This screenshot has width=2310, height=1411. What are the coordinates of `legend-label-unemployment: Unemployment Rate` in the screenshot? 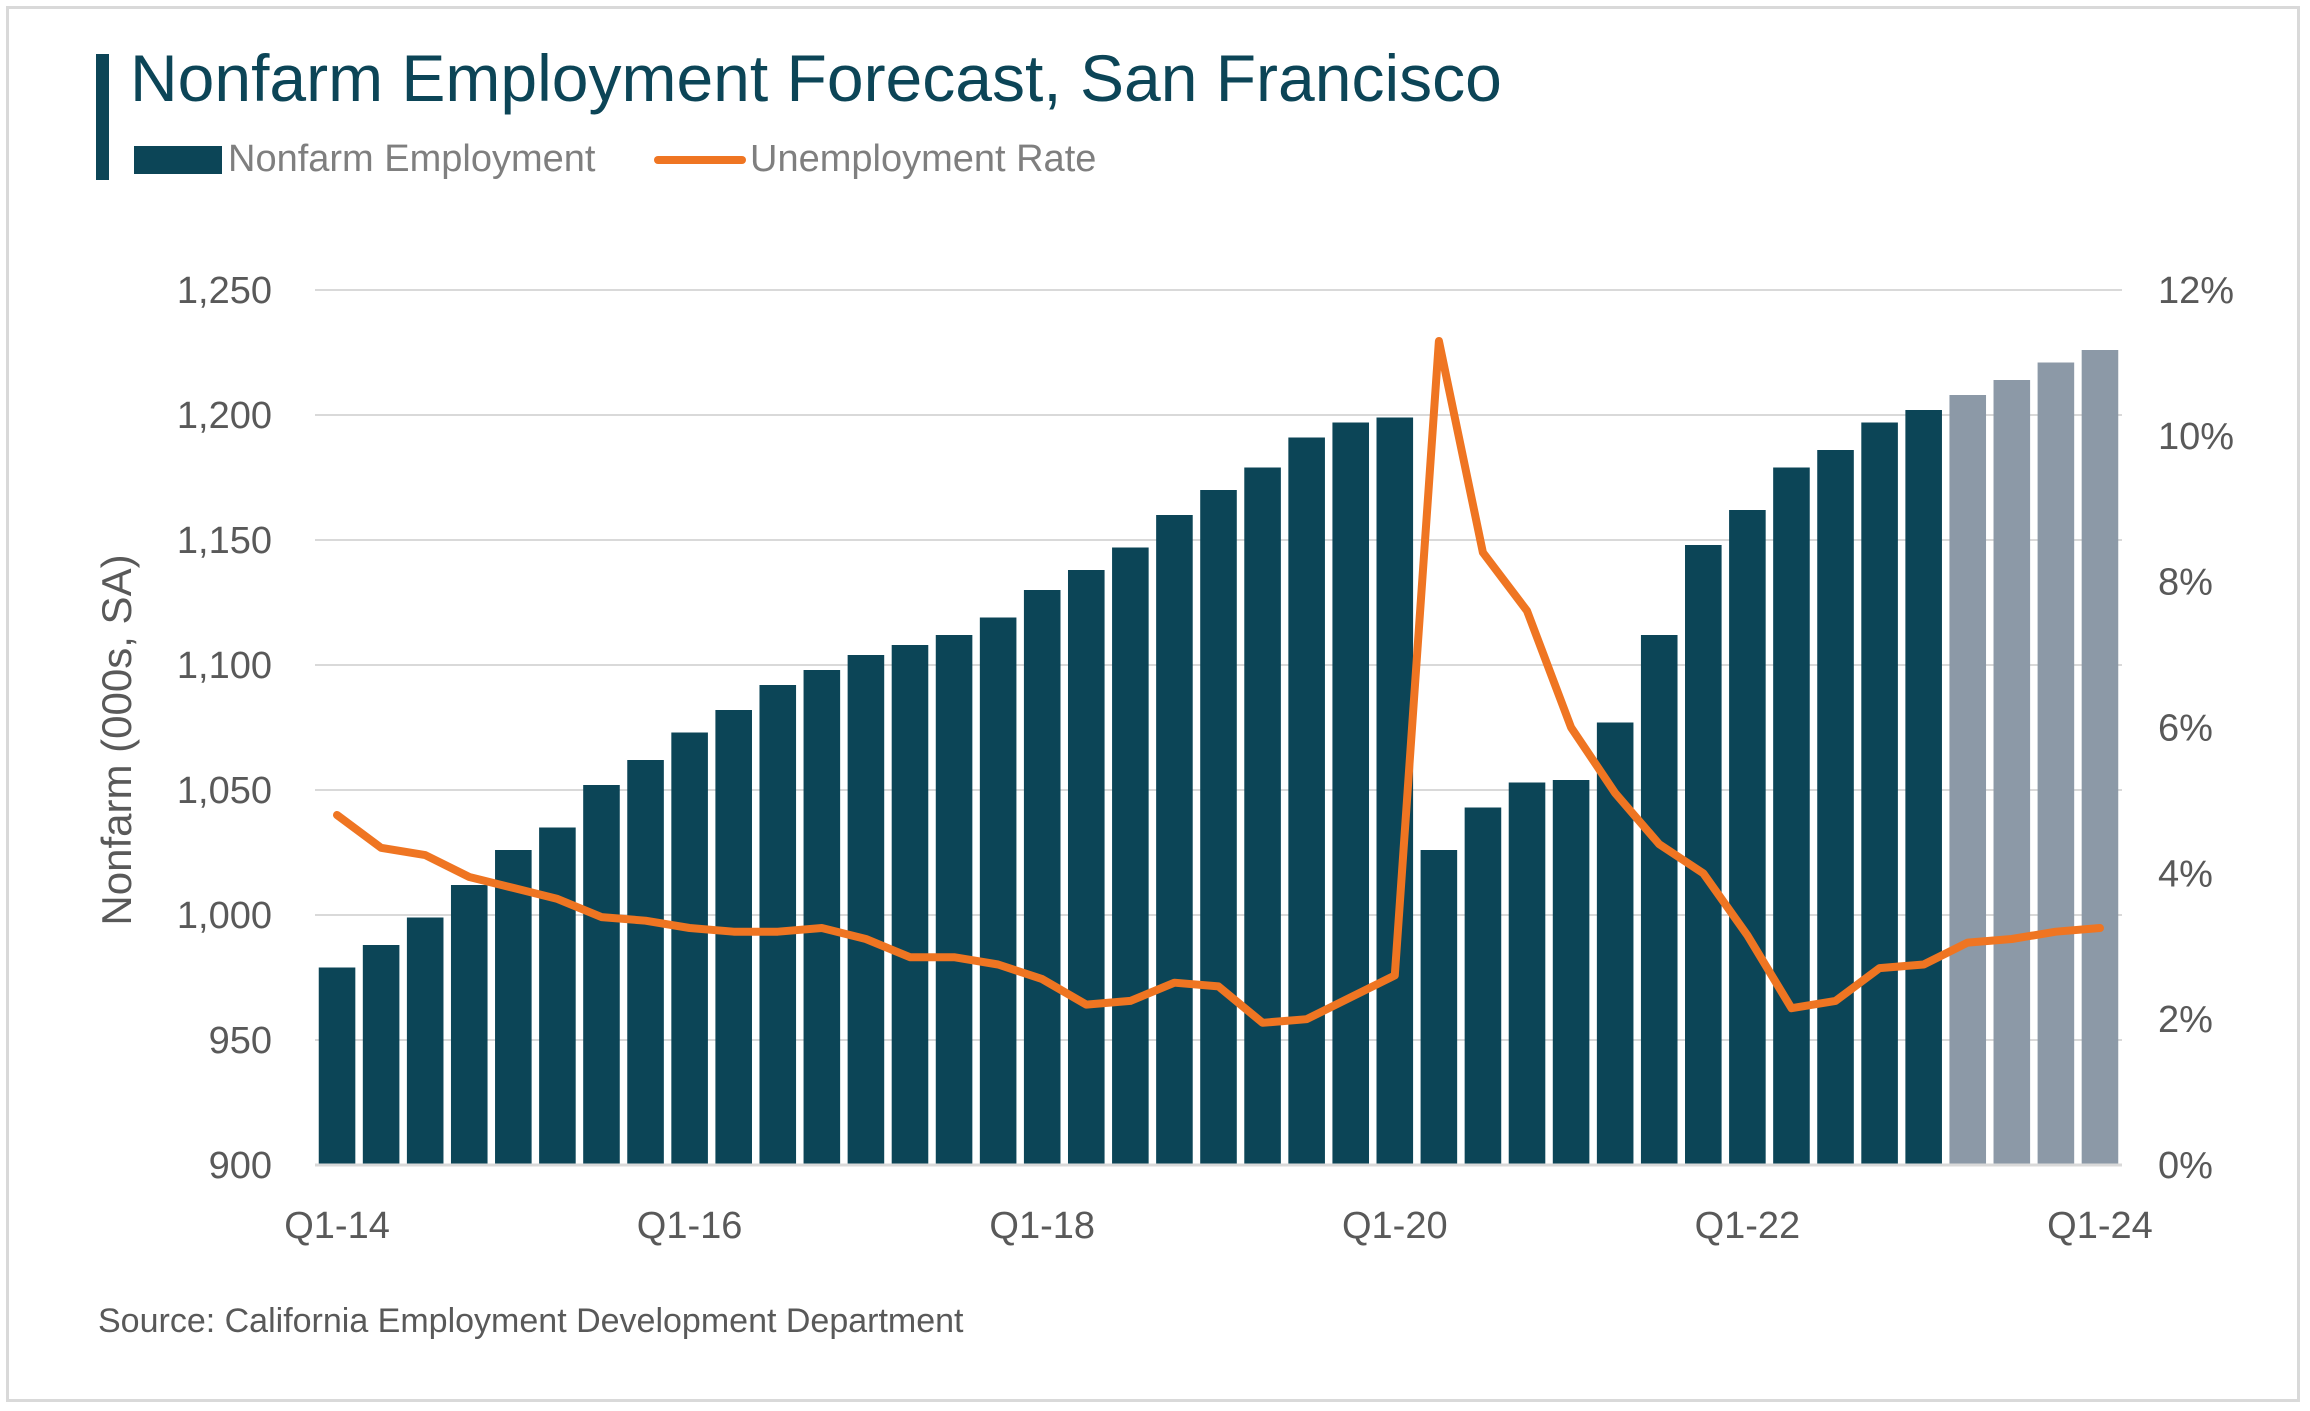 It's located at (923, 159).